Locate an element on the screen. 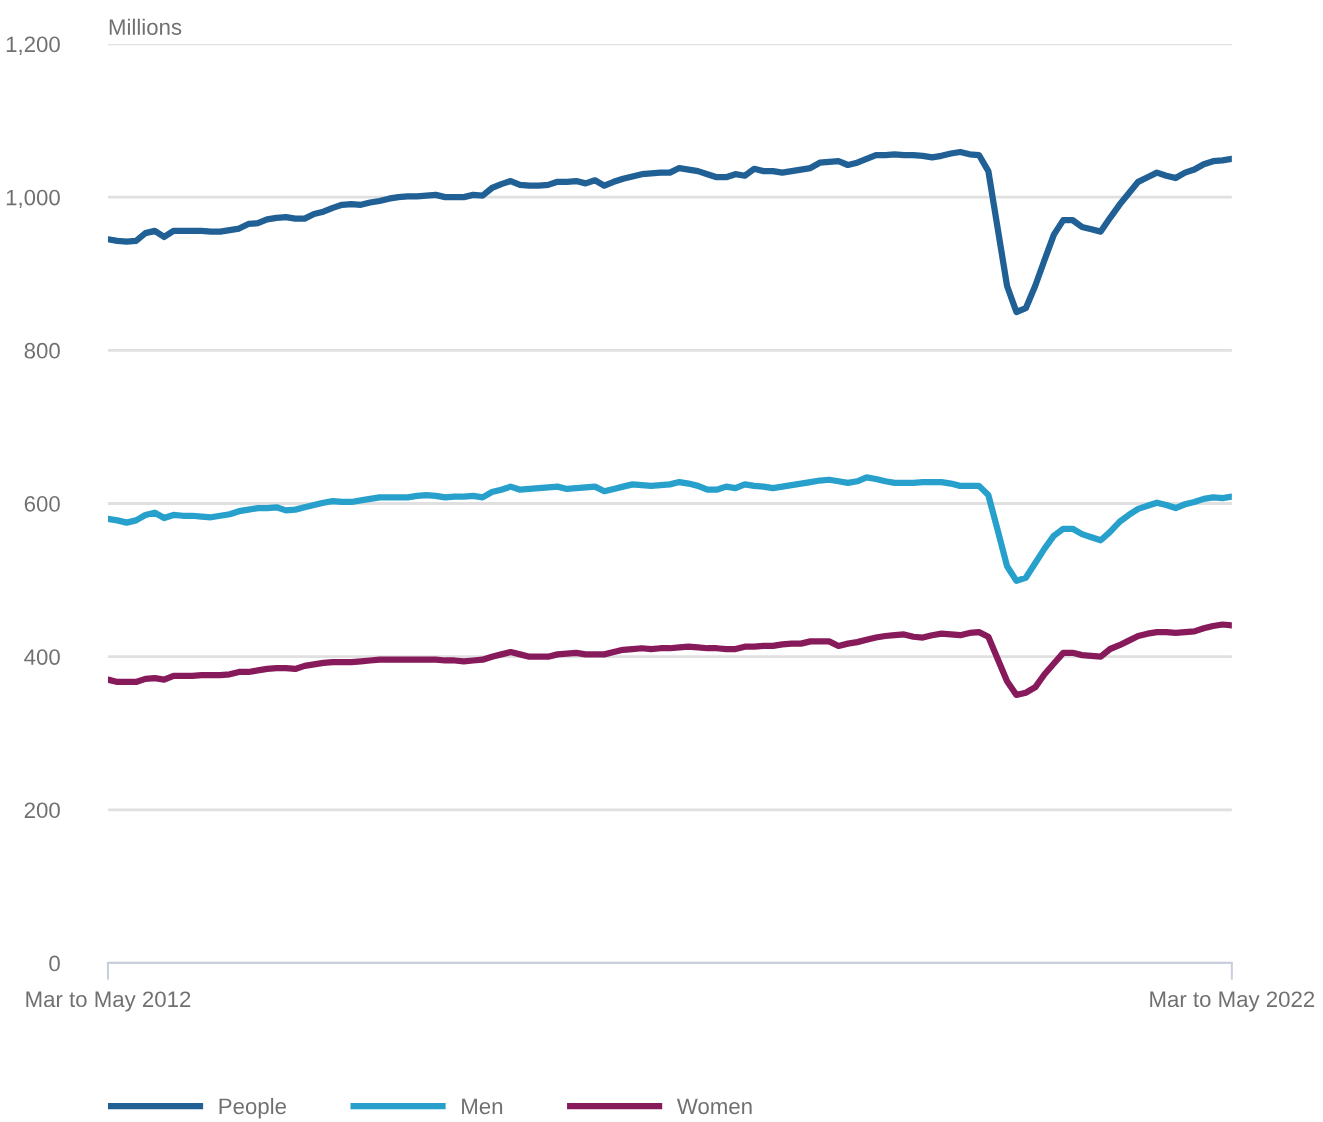  y-tick-label: 800 is located at coordinates (42, 350).